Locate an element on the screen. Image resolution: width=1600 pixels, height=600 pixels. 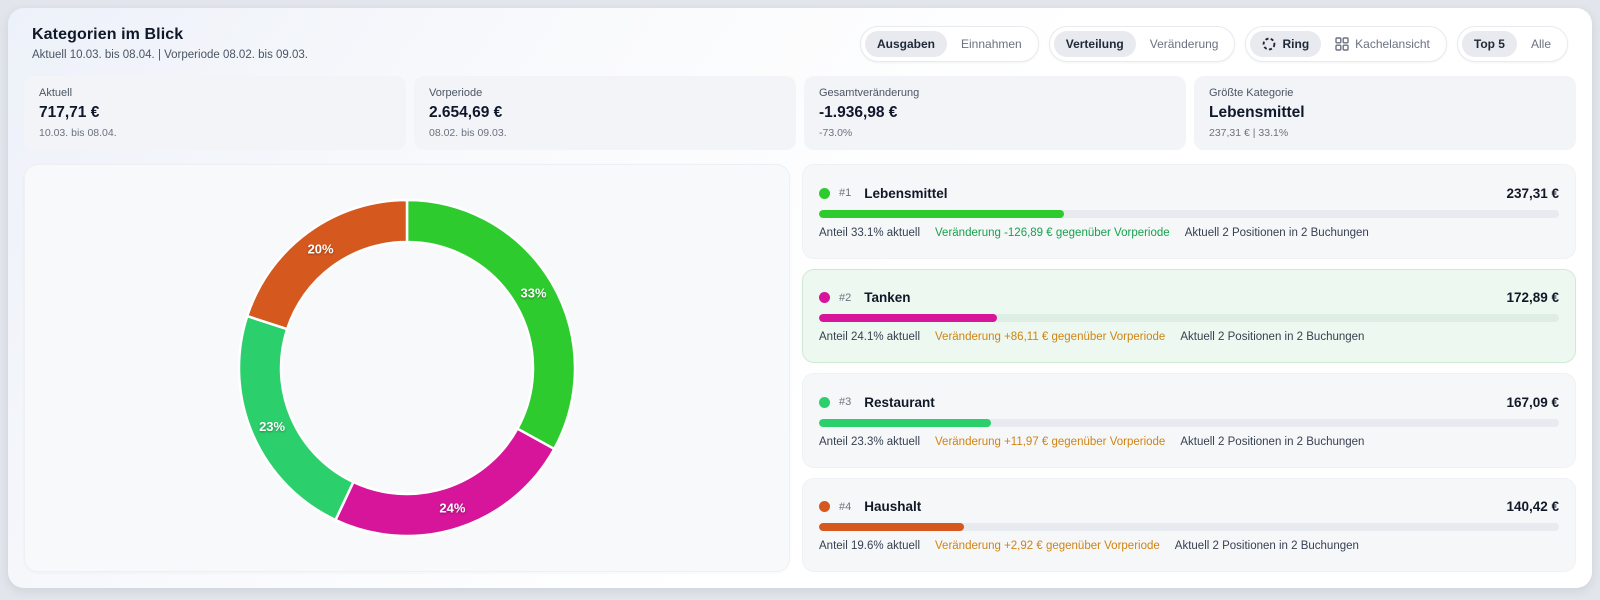
category-rank: #1 is located at coordinates (845, 193).